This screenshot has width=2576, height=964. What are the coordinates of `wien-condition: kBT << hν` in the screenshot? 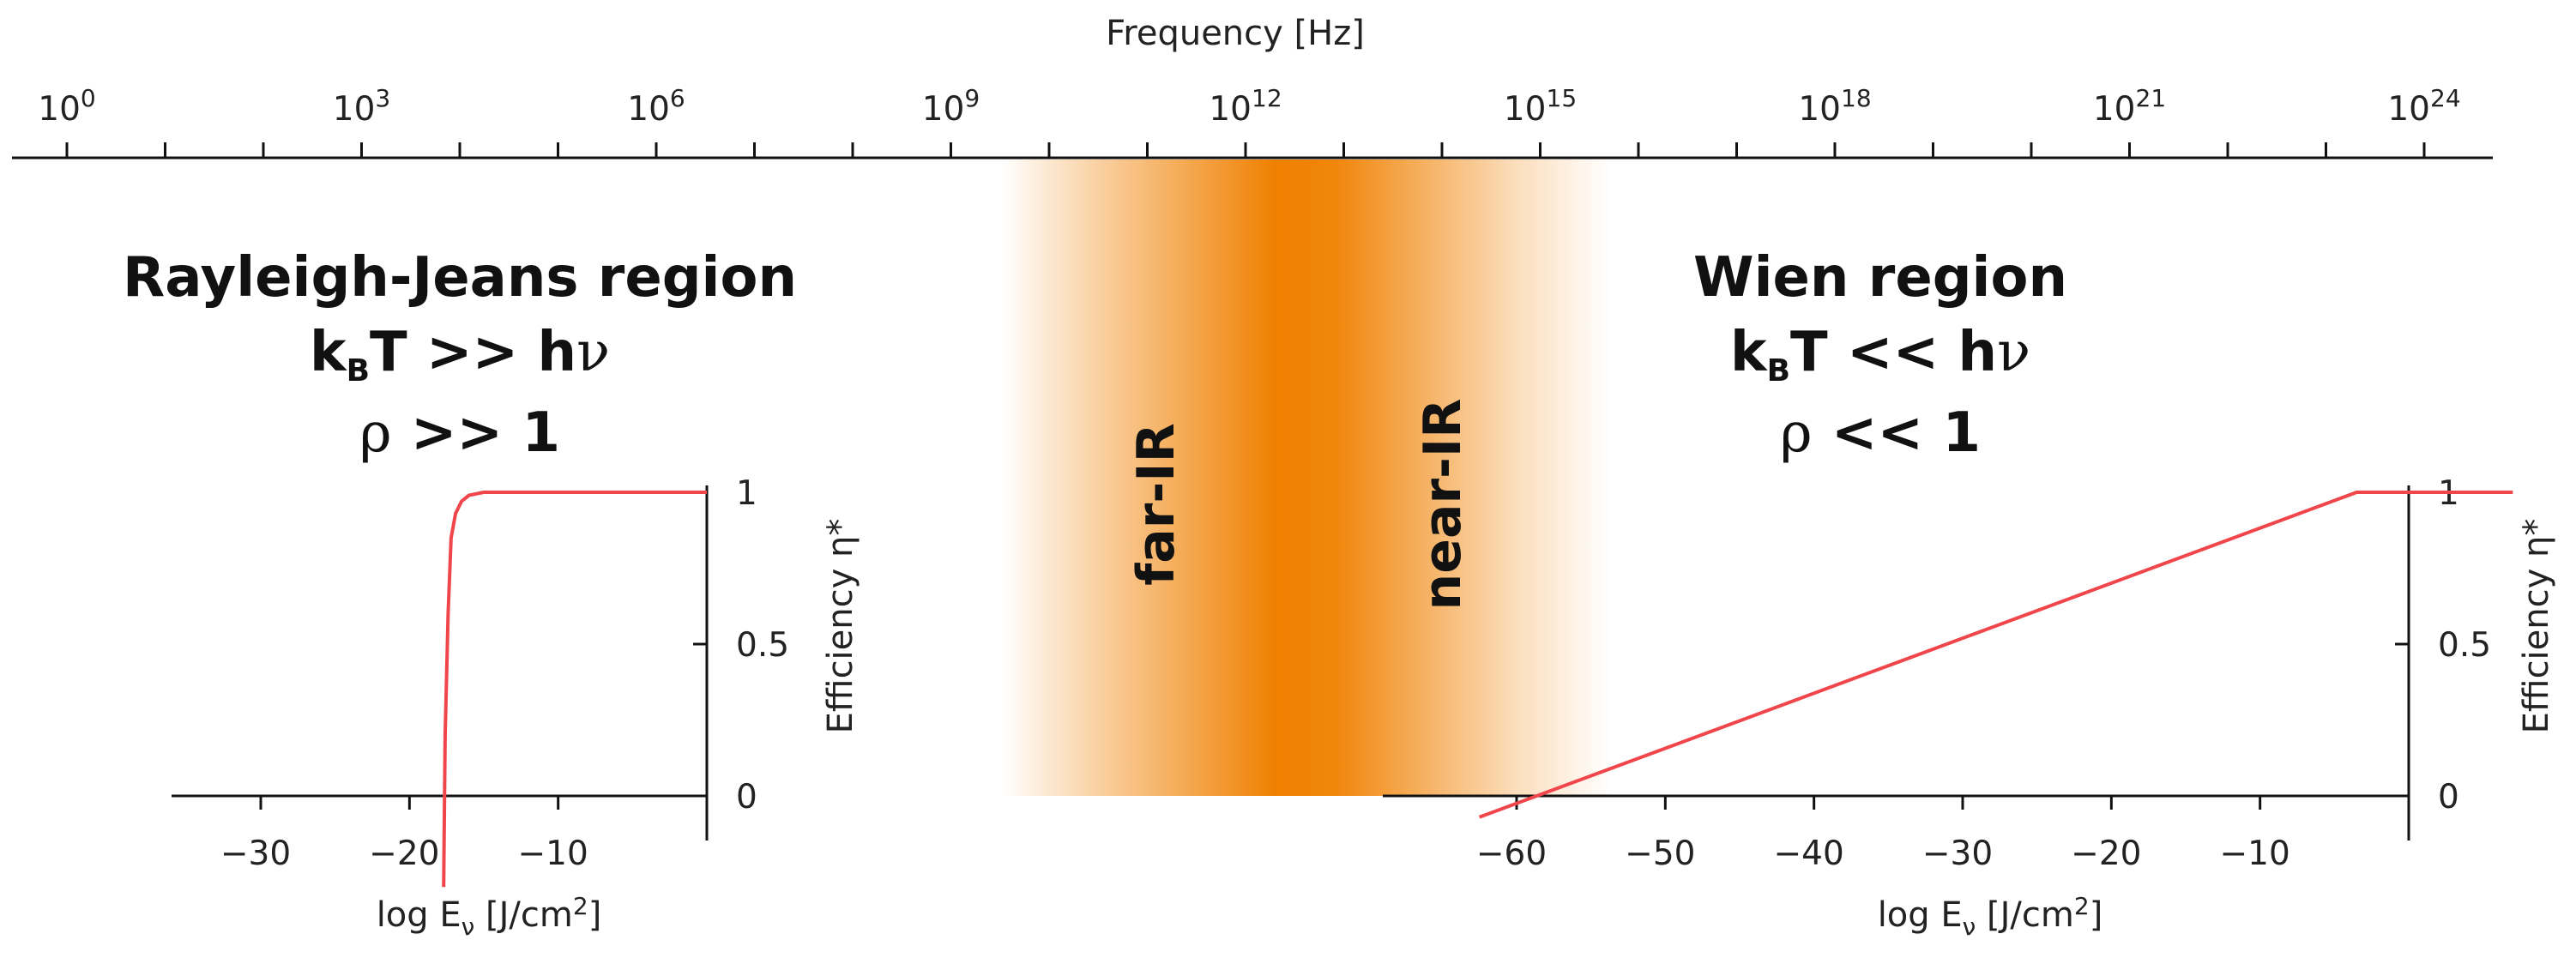 It's located at (1880, 355).